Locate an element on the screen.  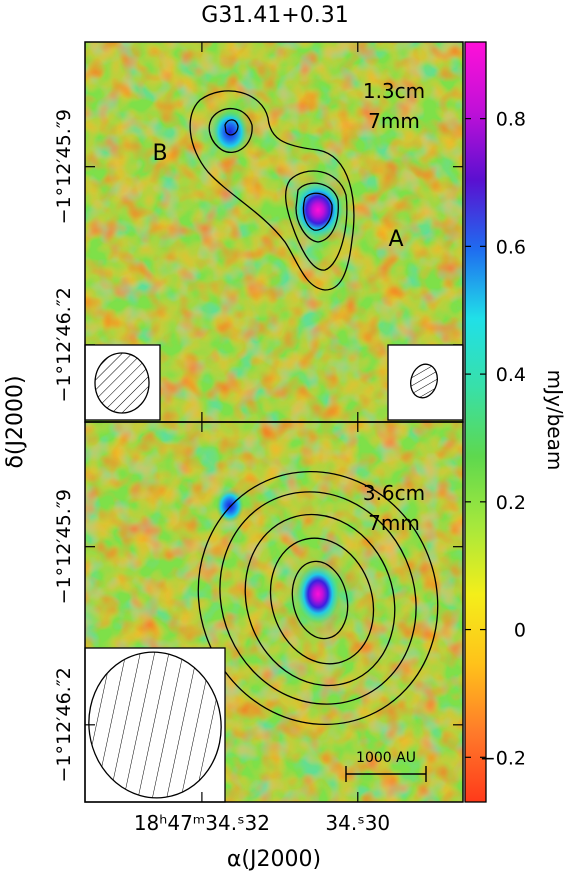
bottom-source-a-emission is located at coordinates (318, 594).